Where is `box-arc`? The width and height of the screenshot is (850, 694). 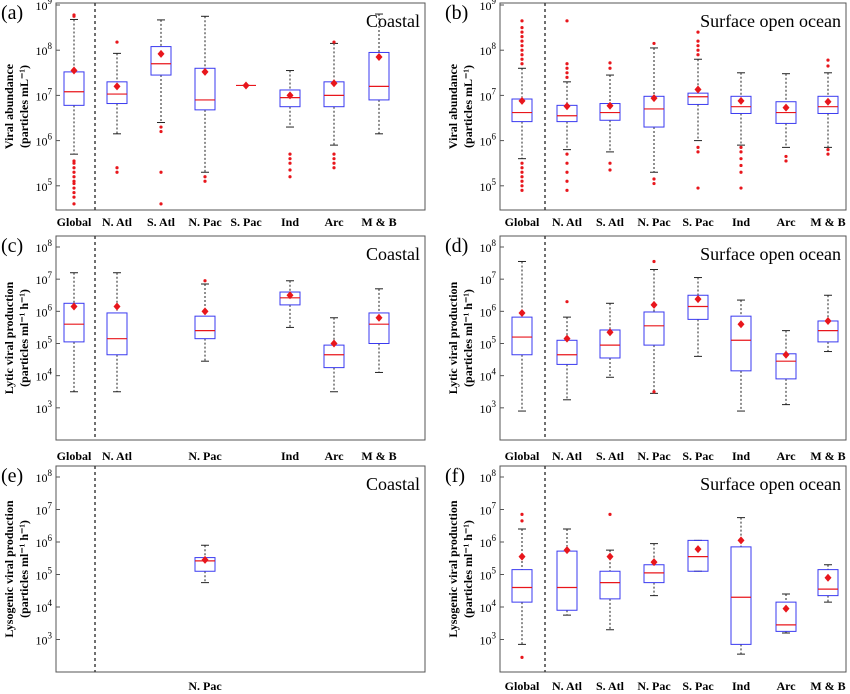 box-arc is located at coordinates (334, 355).